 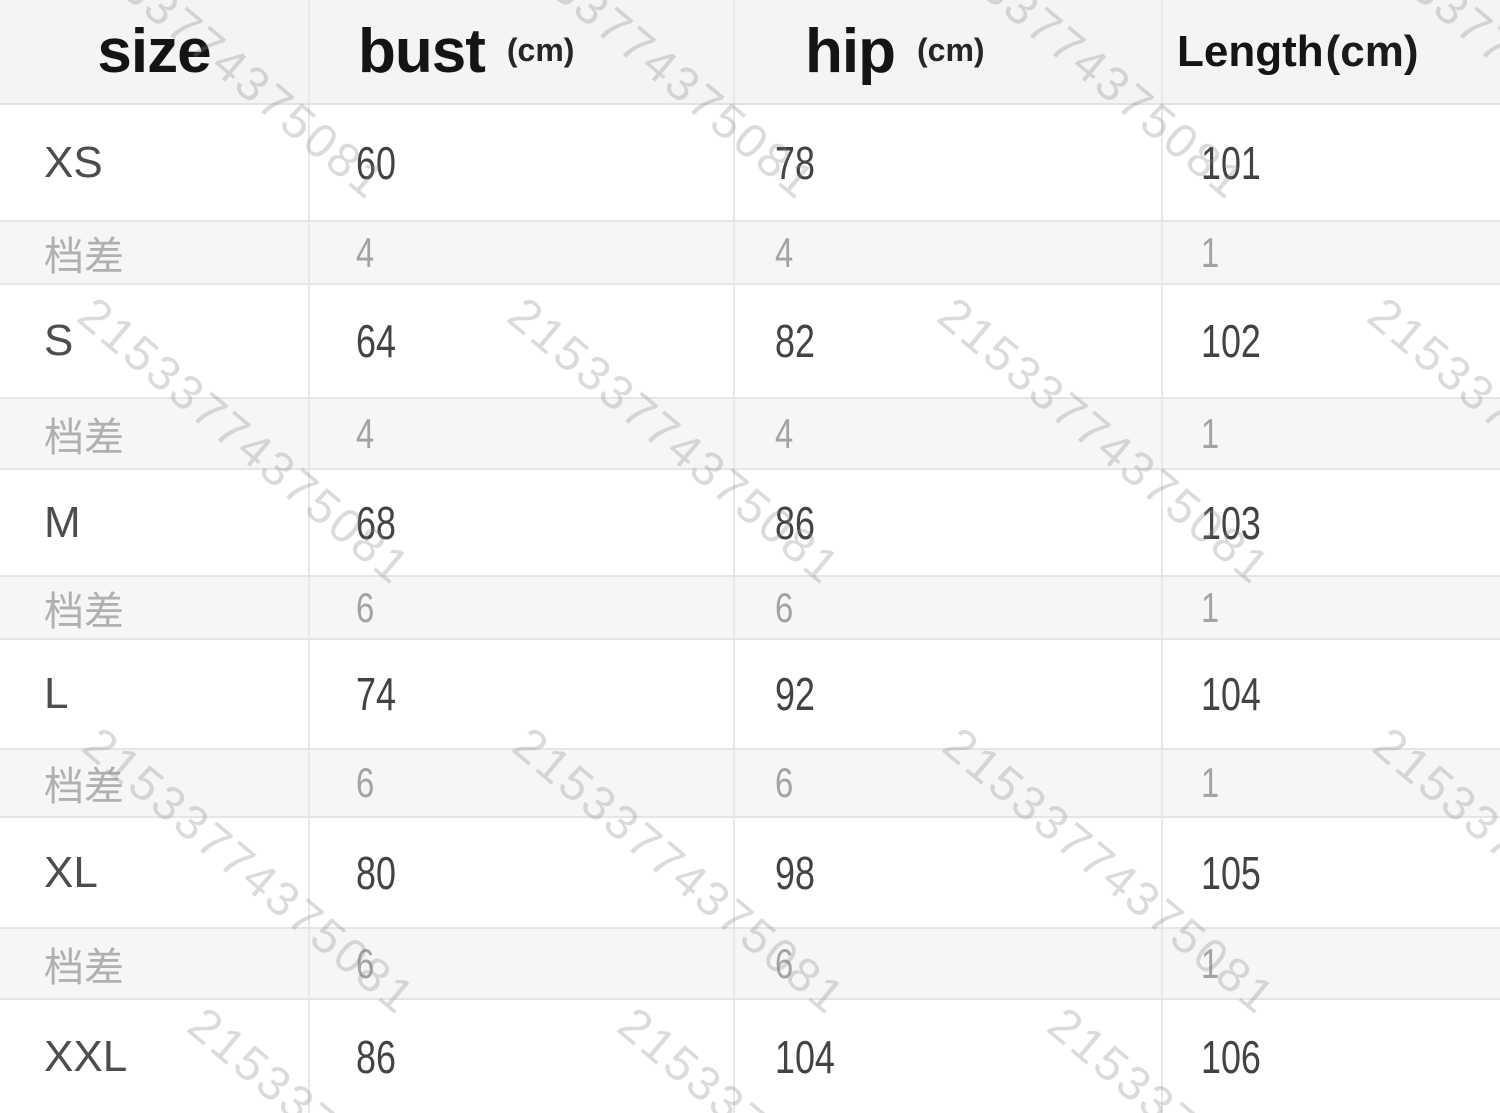 I want to click on length-value: 105, so click(x=1231, y=872).